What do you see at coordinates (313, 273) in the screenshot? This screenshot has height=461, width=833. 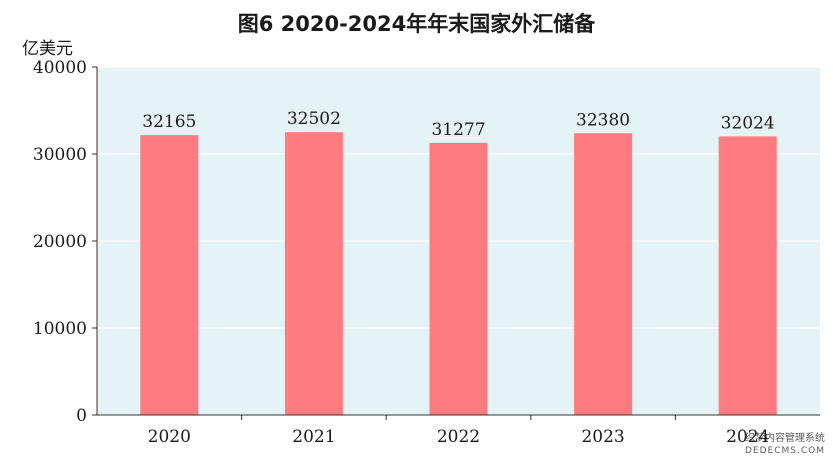 I see `bar-2021` at bounding box center [313, 273].